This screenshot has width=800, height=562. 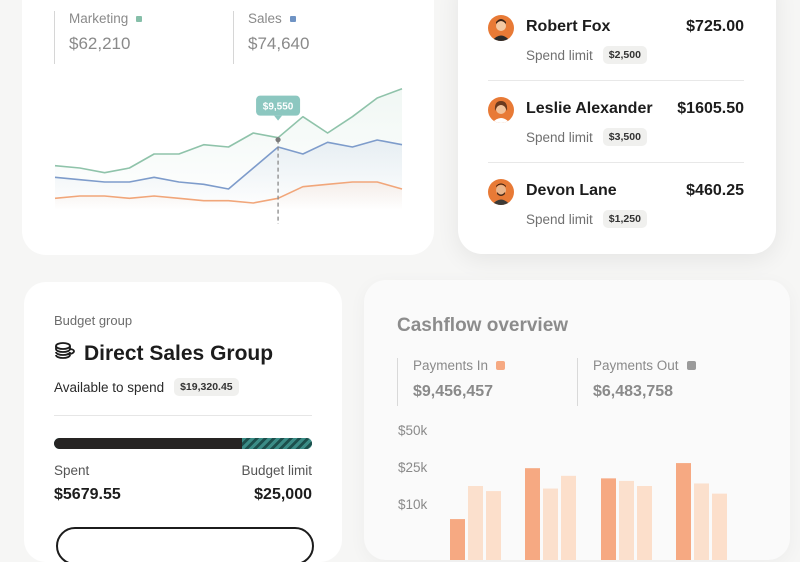 What do you see at coordinates (265, 18) in the screenshot?
I see `sales-label: Sales` at bounding box center [265, 18].